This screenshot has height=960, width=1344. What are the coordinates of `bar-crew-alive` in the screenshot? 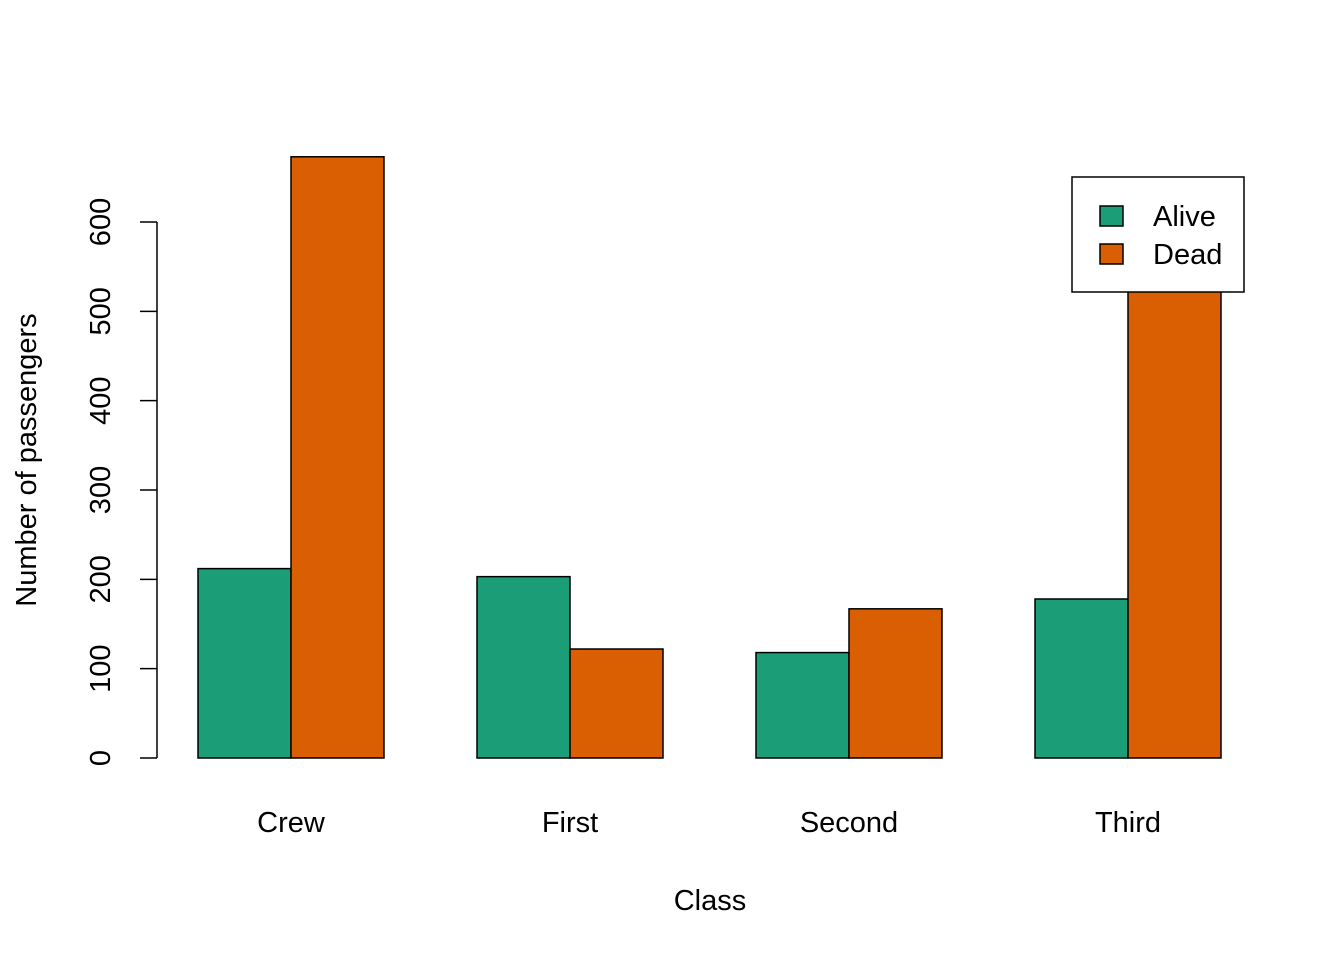 It's located at (244, 663).